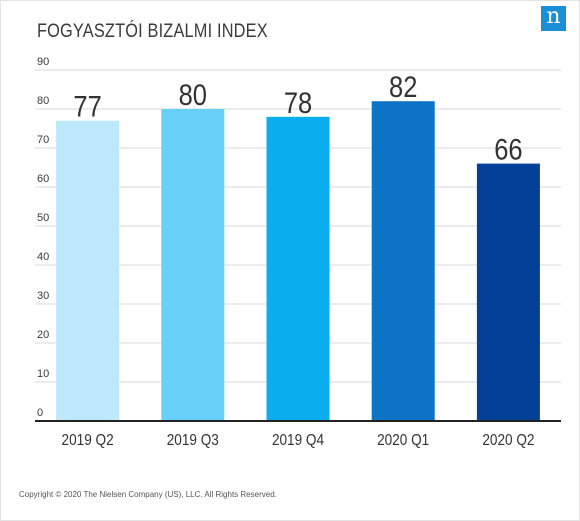  Describe the element at coordinates (43, 296) in the screenshot. I see `y-tick-label: 30` at that location.